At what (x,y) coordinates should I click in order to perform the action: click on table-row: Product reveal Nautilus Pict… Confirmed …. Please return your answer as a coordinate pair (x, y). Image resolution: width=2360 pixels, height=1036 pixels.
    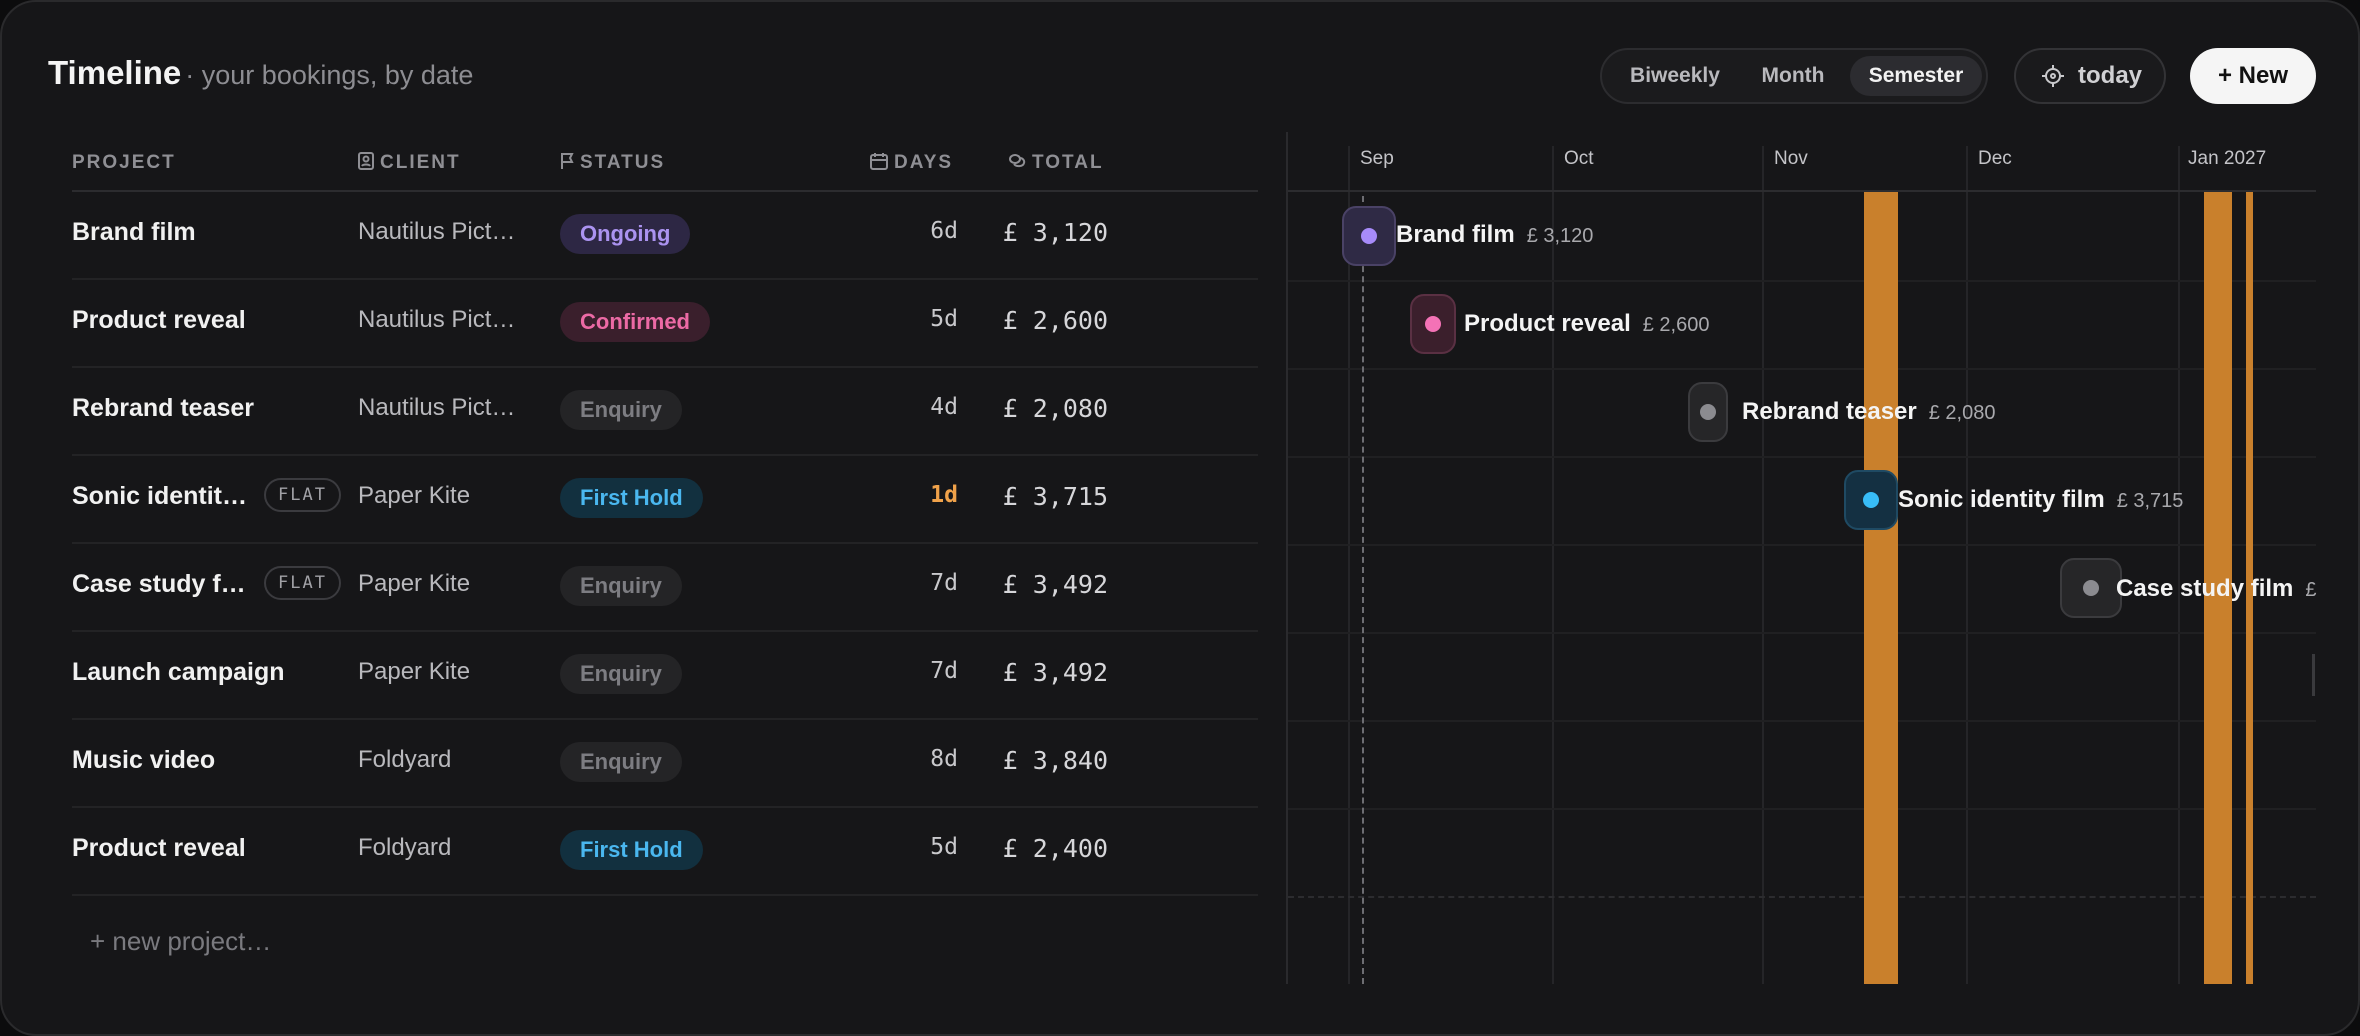
    Looking at the image, I should click on (665, 324).